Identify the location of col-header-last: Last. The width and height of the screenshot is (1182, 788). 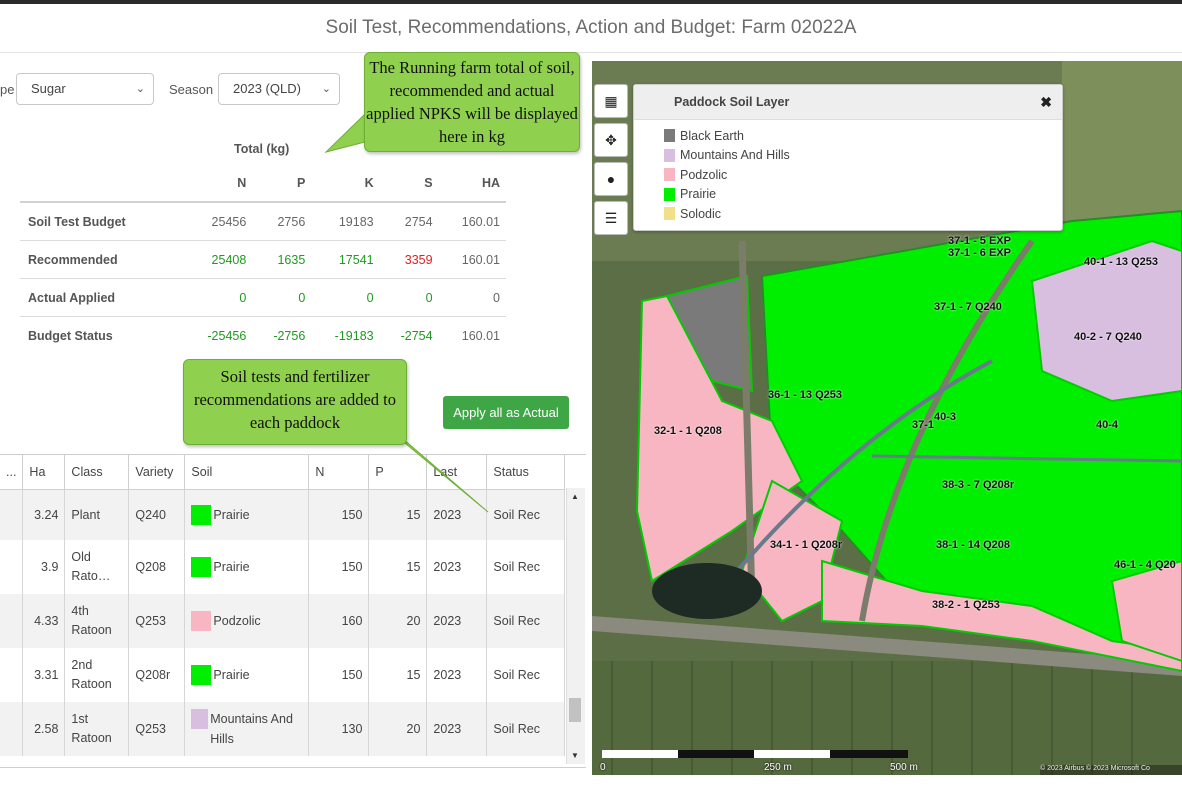
(457, 472).